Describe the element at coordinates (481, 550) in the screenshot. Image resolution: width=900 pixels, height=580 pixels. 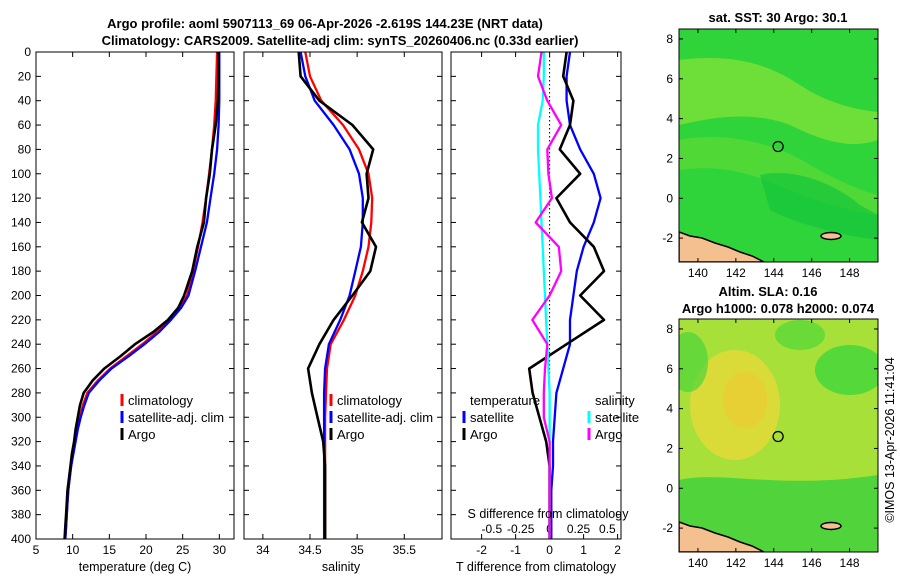
I see `x-tick-label: -2` at that location.